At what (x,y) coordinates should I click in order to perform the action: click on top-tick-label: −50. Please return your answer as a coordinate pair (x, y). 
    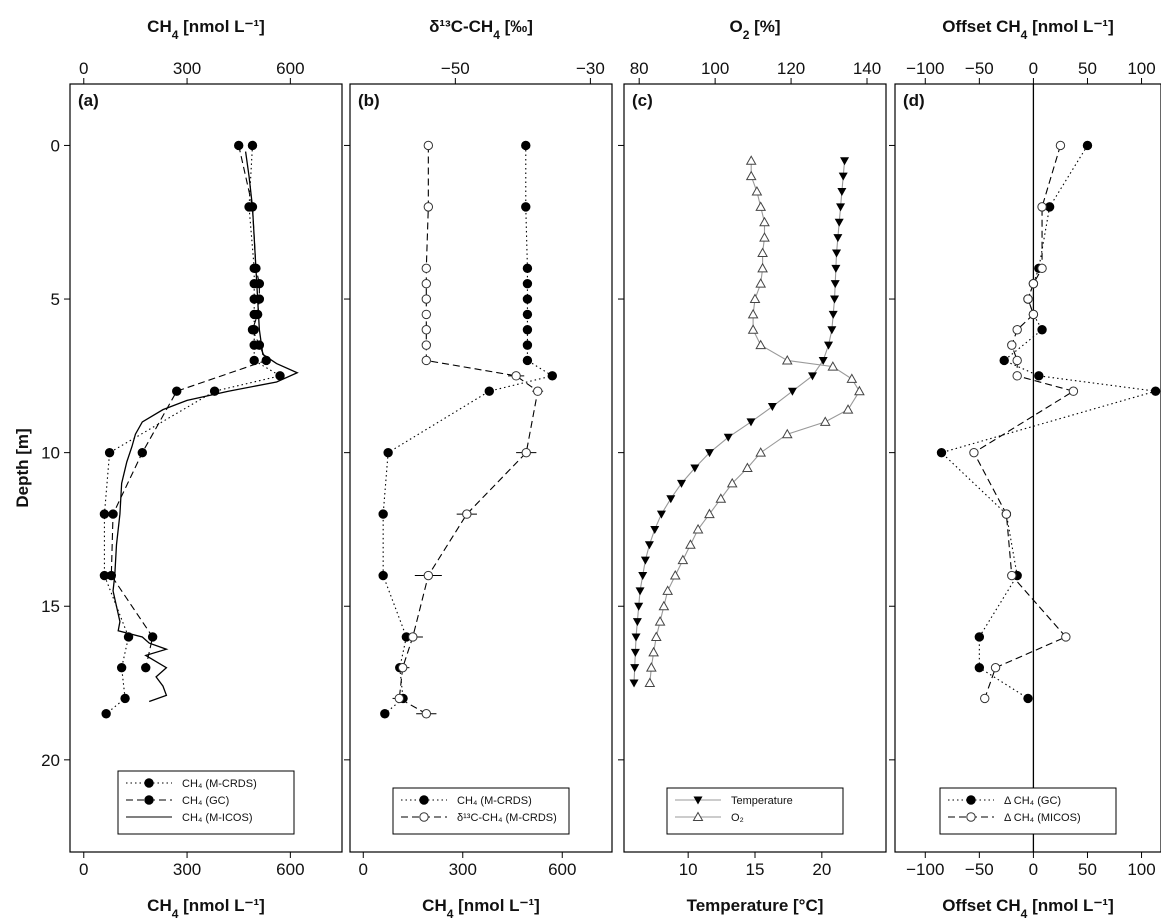
    Looking at the image, I should click on (979, 68).